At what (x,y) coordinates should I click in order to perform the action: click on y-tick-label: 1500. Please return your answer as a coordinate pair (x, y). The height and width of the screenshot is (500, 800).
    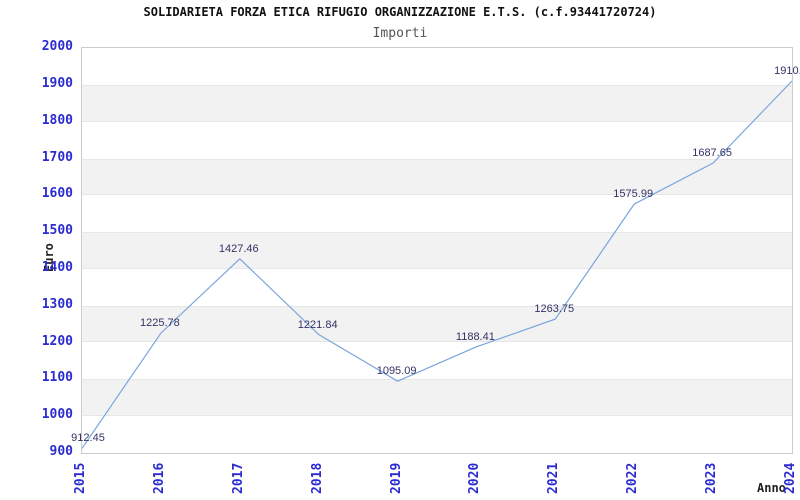
    Looking at the image, I should click on (57, 231).